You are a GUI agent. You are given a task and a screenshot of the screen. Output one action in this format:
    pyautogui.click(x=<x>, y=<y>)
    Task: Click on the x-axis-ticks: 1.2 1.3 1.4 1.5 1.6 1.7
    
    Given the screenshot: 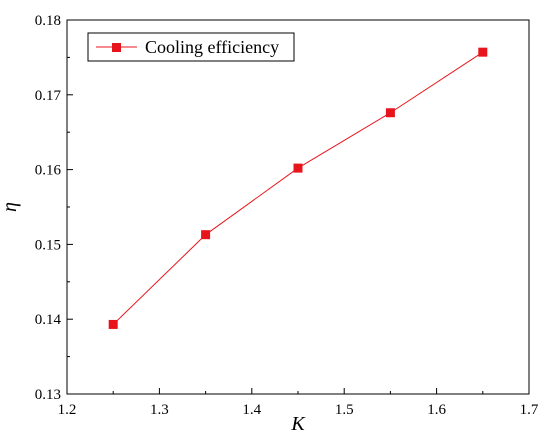 What is the action you would take?
    pyautogui.click(x=298, y=403)
    